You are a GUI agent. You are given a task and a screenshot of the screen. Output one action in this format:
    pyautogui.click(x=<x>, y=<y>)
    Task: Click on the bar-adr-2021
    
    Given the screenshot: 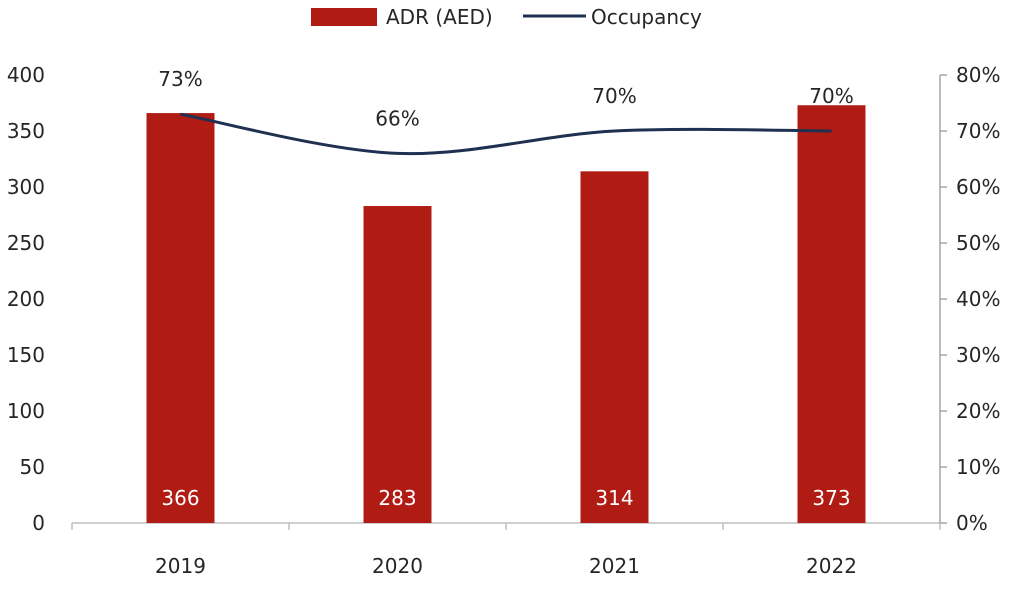 What is the action you would take?
    pyautogui.click(x=614, y=347)
    